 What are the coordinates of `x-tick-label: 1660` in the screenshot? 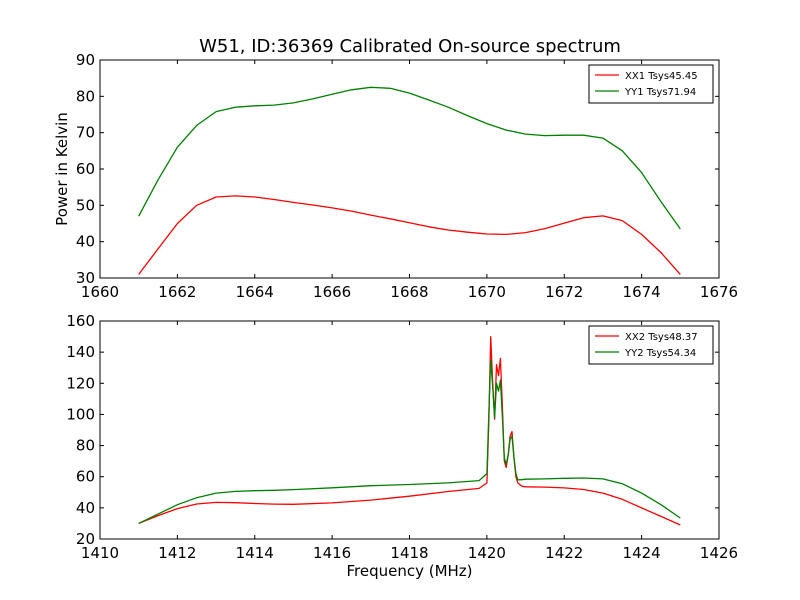 It's located at (100, 292).